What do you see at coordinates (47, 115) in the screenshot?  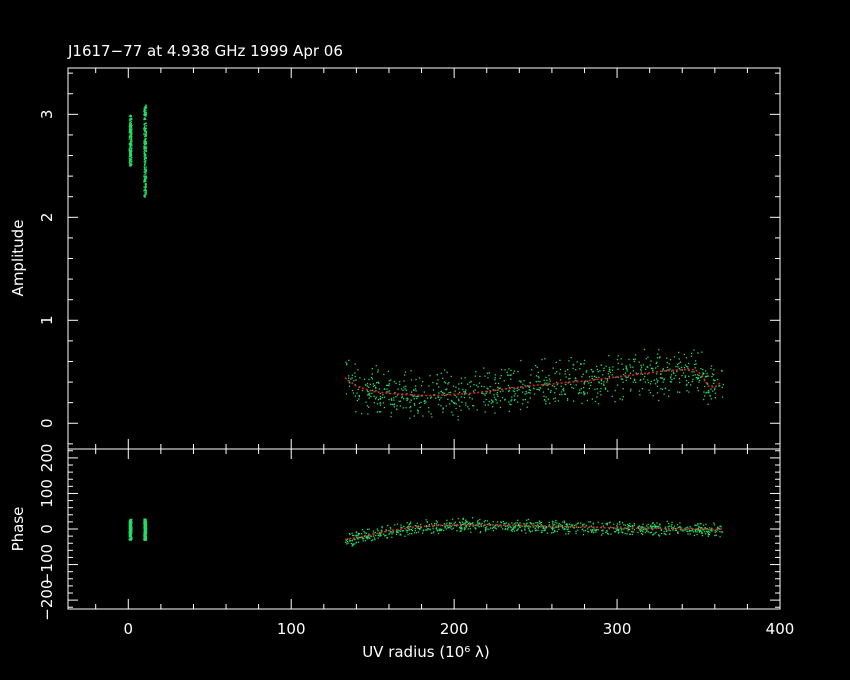 I see `amplitude-tick-label: 3` at bounding box center [47, 115].